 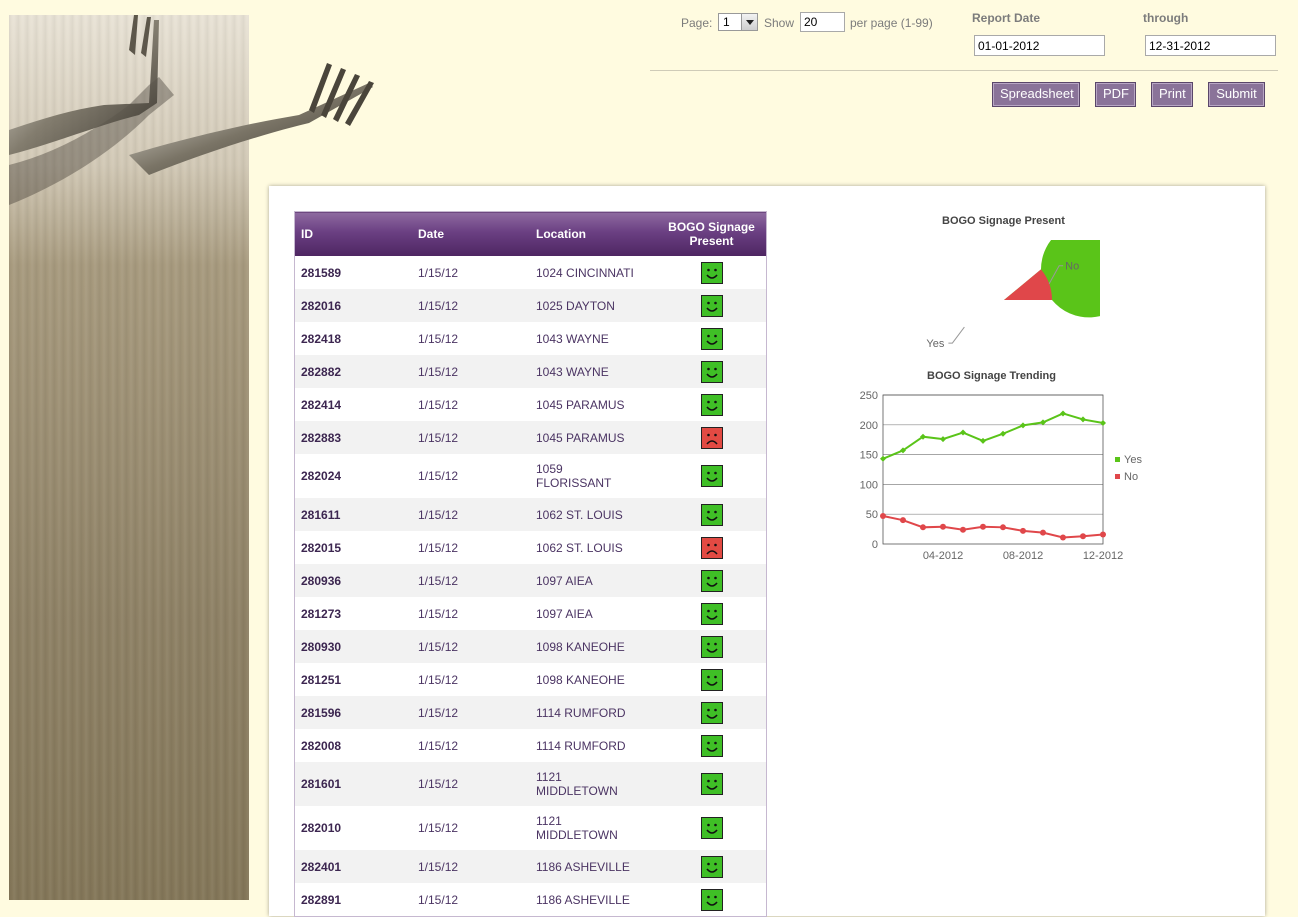 What do you see at coordinates (321, 338) in the screenshot?
I see `row-id: 282418` at bounding box center [321, 338].